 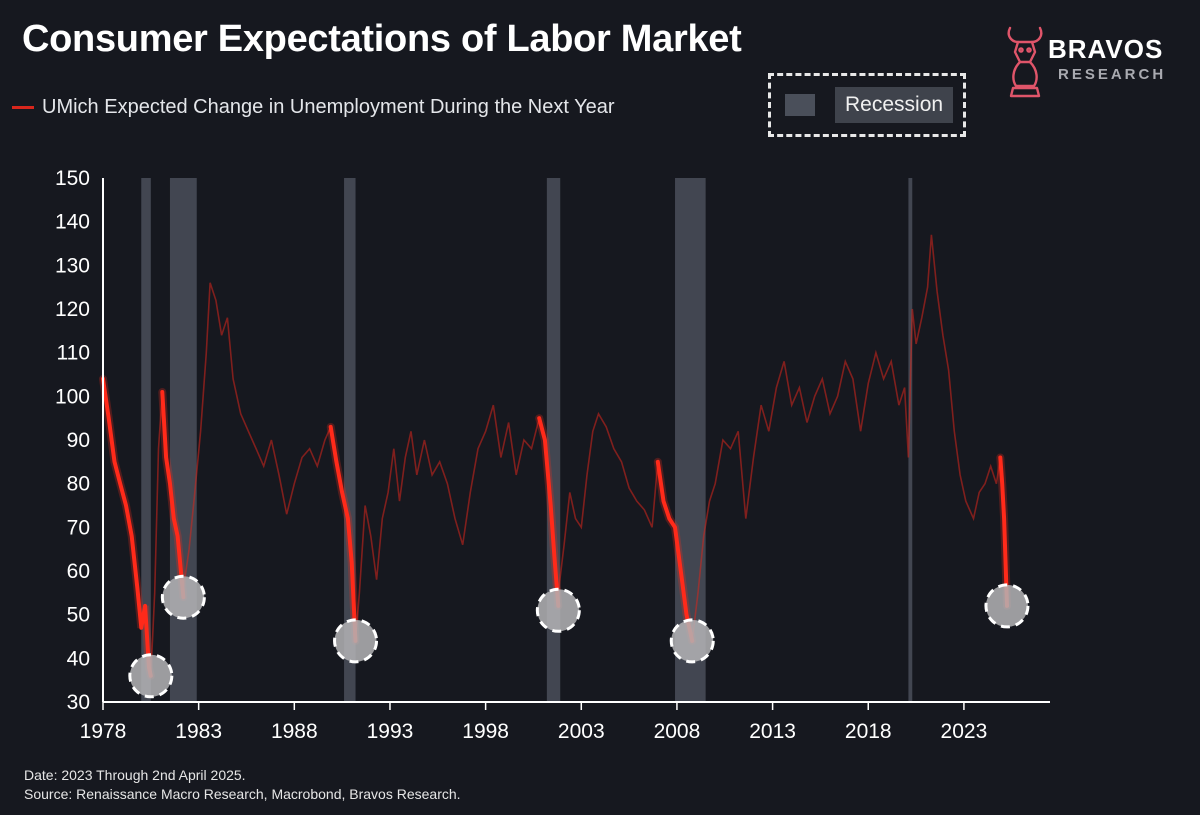 What do you see at coordinates (868, 731) in the screenshot?
I see `x-tick-label: 2018` at bounding box center [868, 731].